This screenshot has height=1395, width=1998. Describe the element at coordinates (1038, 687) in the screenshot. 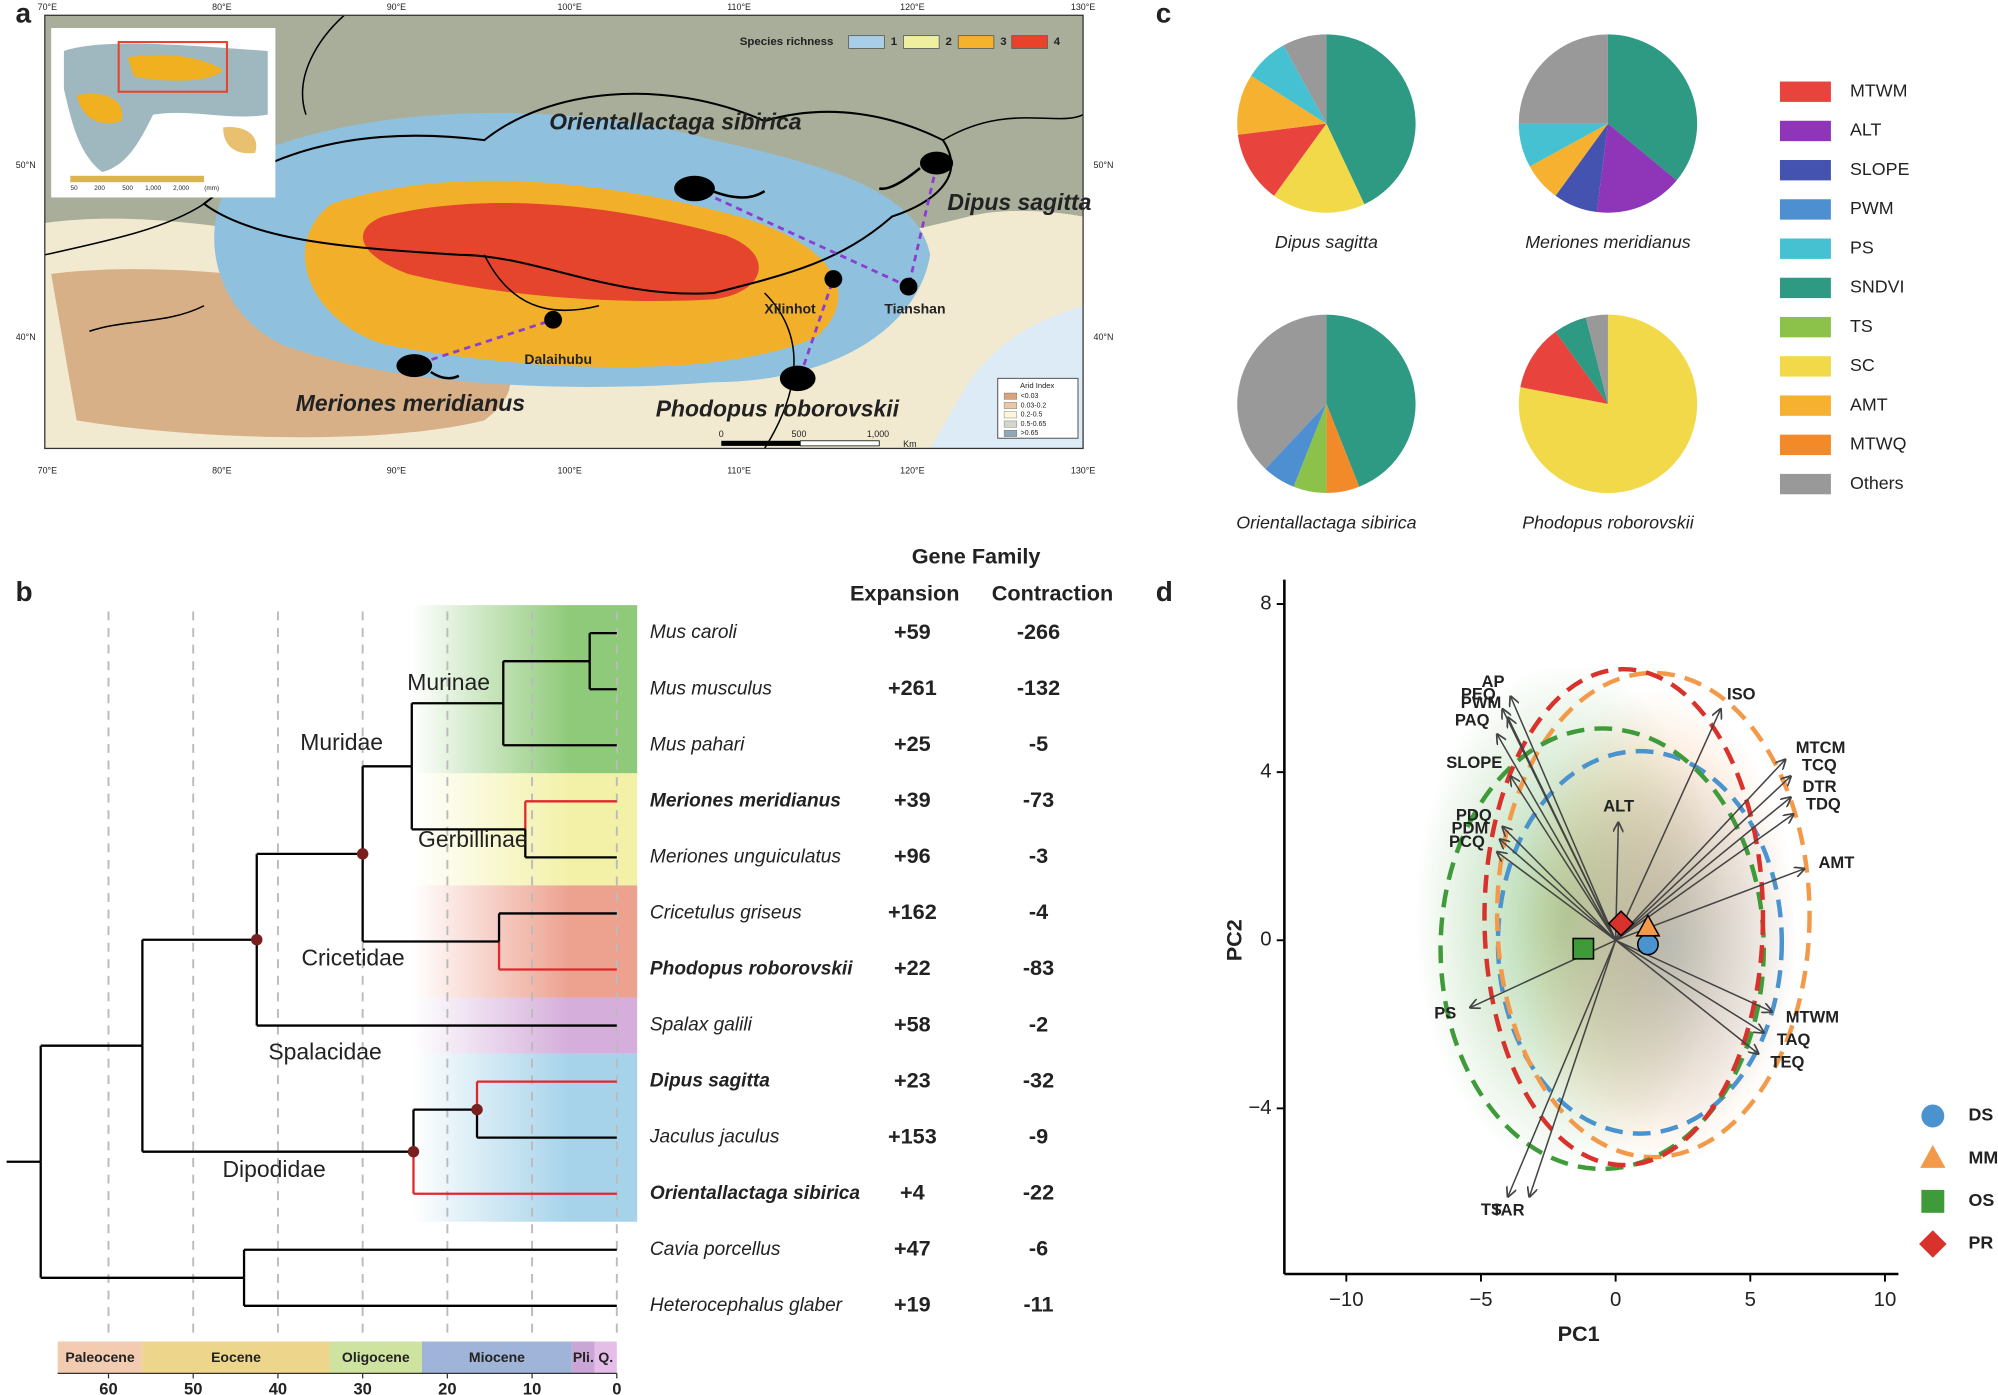

I see `contraction-count: -132` at that location.